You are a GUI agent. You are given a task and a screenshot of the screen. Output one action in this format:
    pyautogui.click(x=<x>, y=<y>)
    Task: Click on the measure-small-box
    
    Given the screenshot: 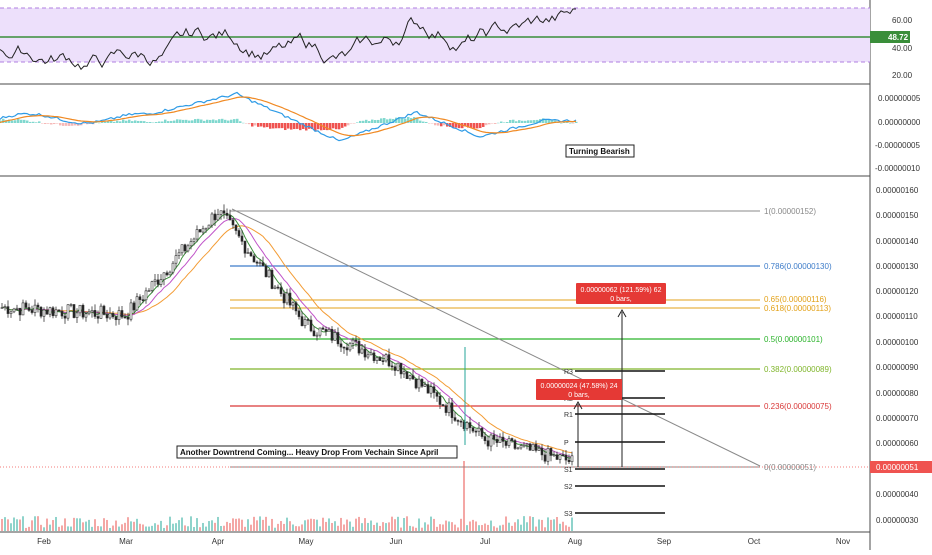 What is the action you would take?
    pyautogui.click(x=579, y=389)
    